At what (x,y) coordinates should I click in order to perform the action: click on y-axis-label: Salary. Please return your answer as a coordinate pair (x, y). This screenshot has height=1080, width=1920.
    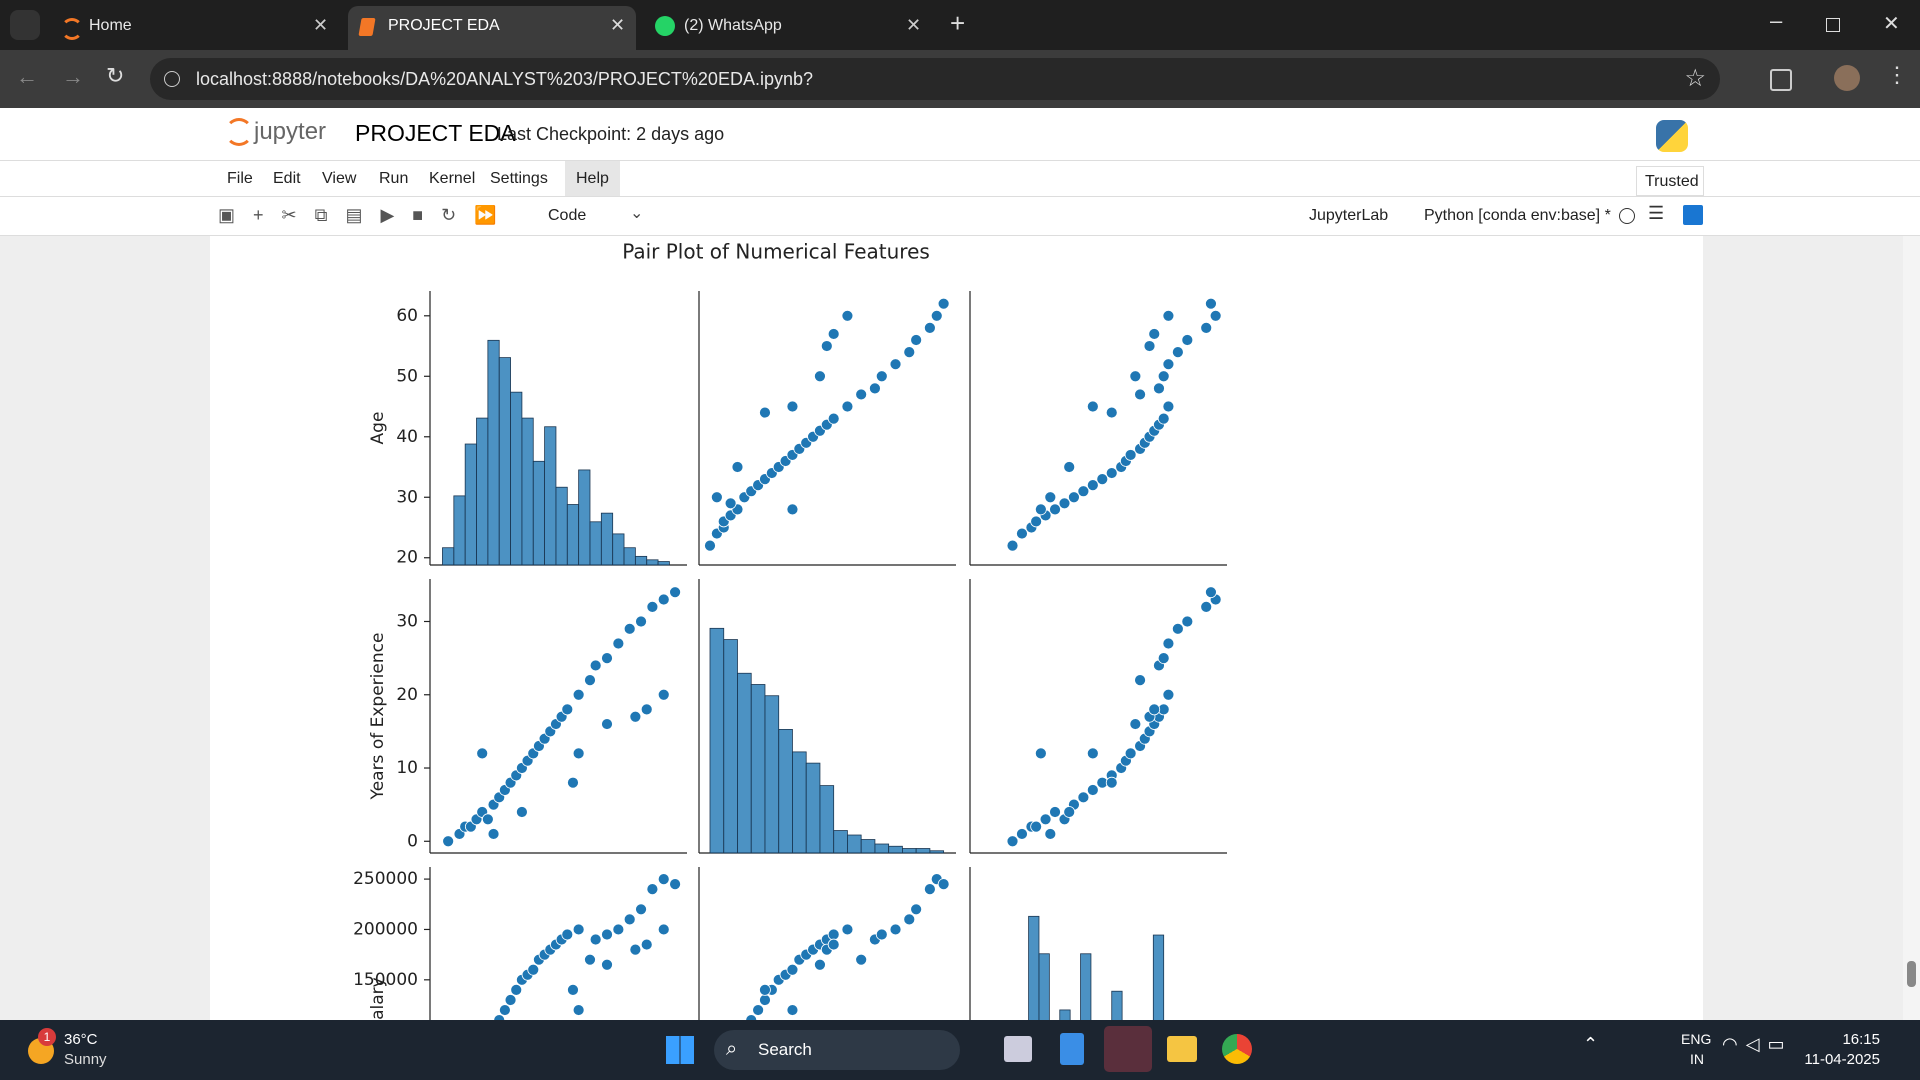
    Looking at the image, I should click on (378, 998).